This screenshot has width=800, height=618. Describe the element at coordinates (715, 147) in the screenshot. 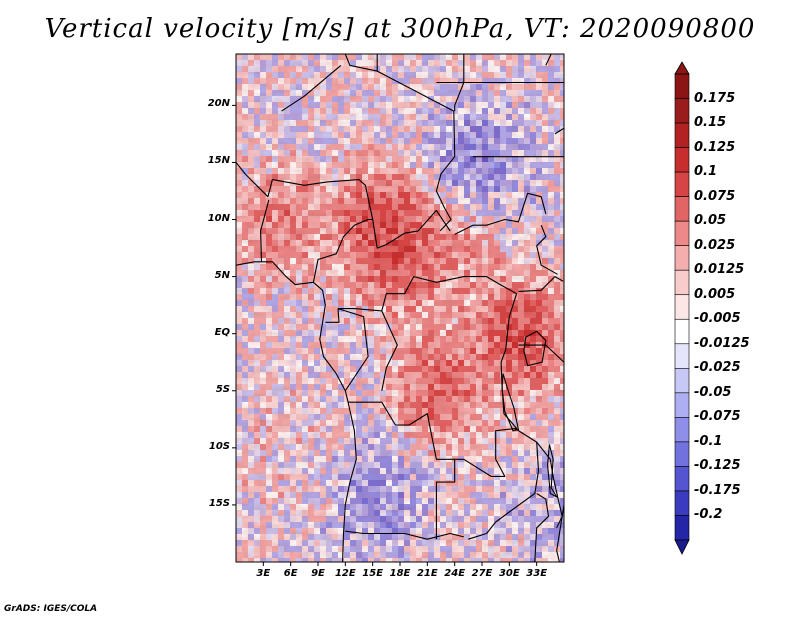

I see `colorbar-tick-label: 0.125` at that location.